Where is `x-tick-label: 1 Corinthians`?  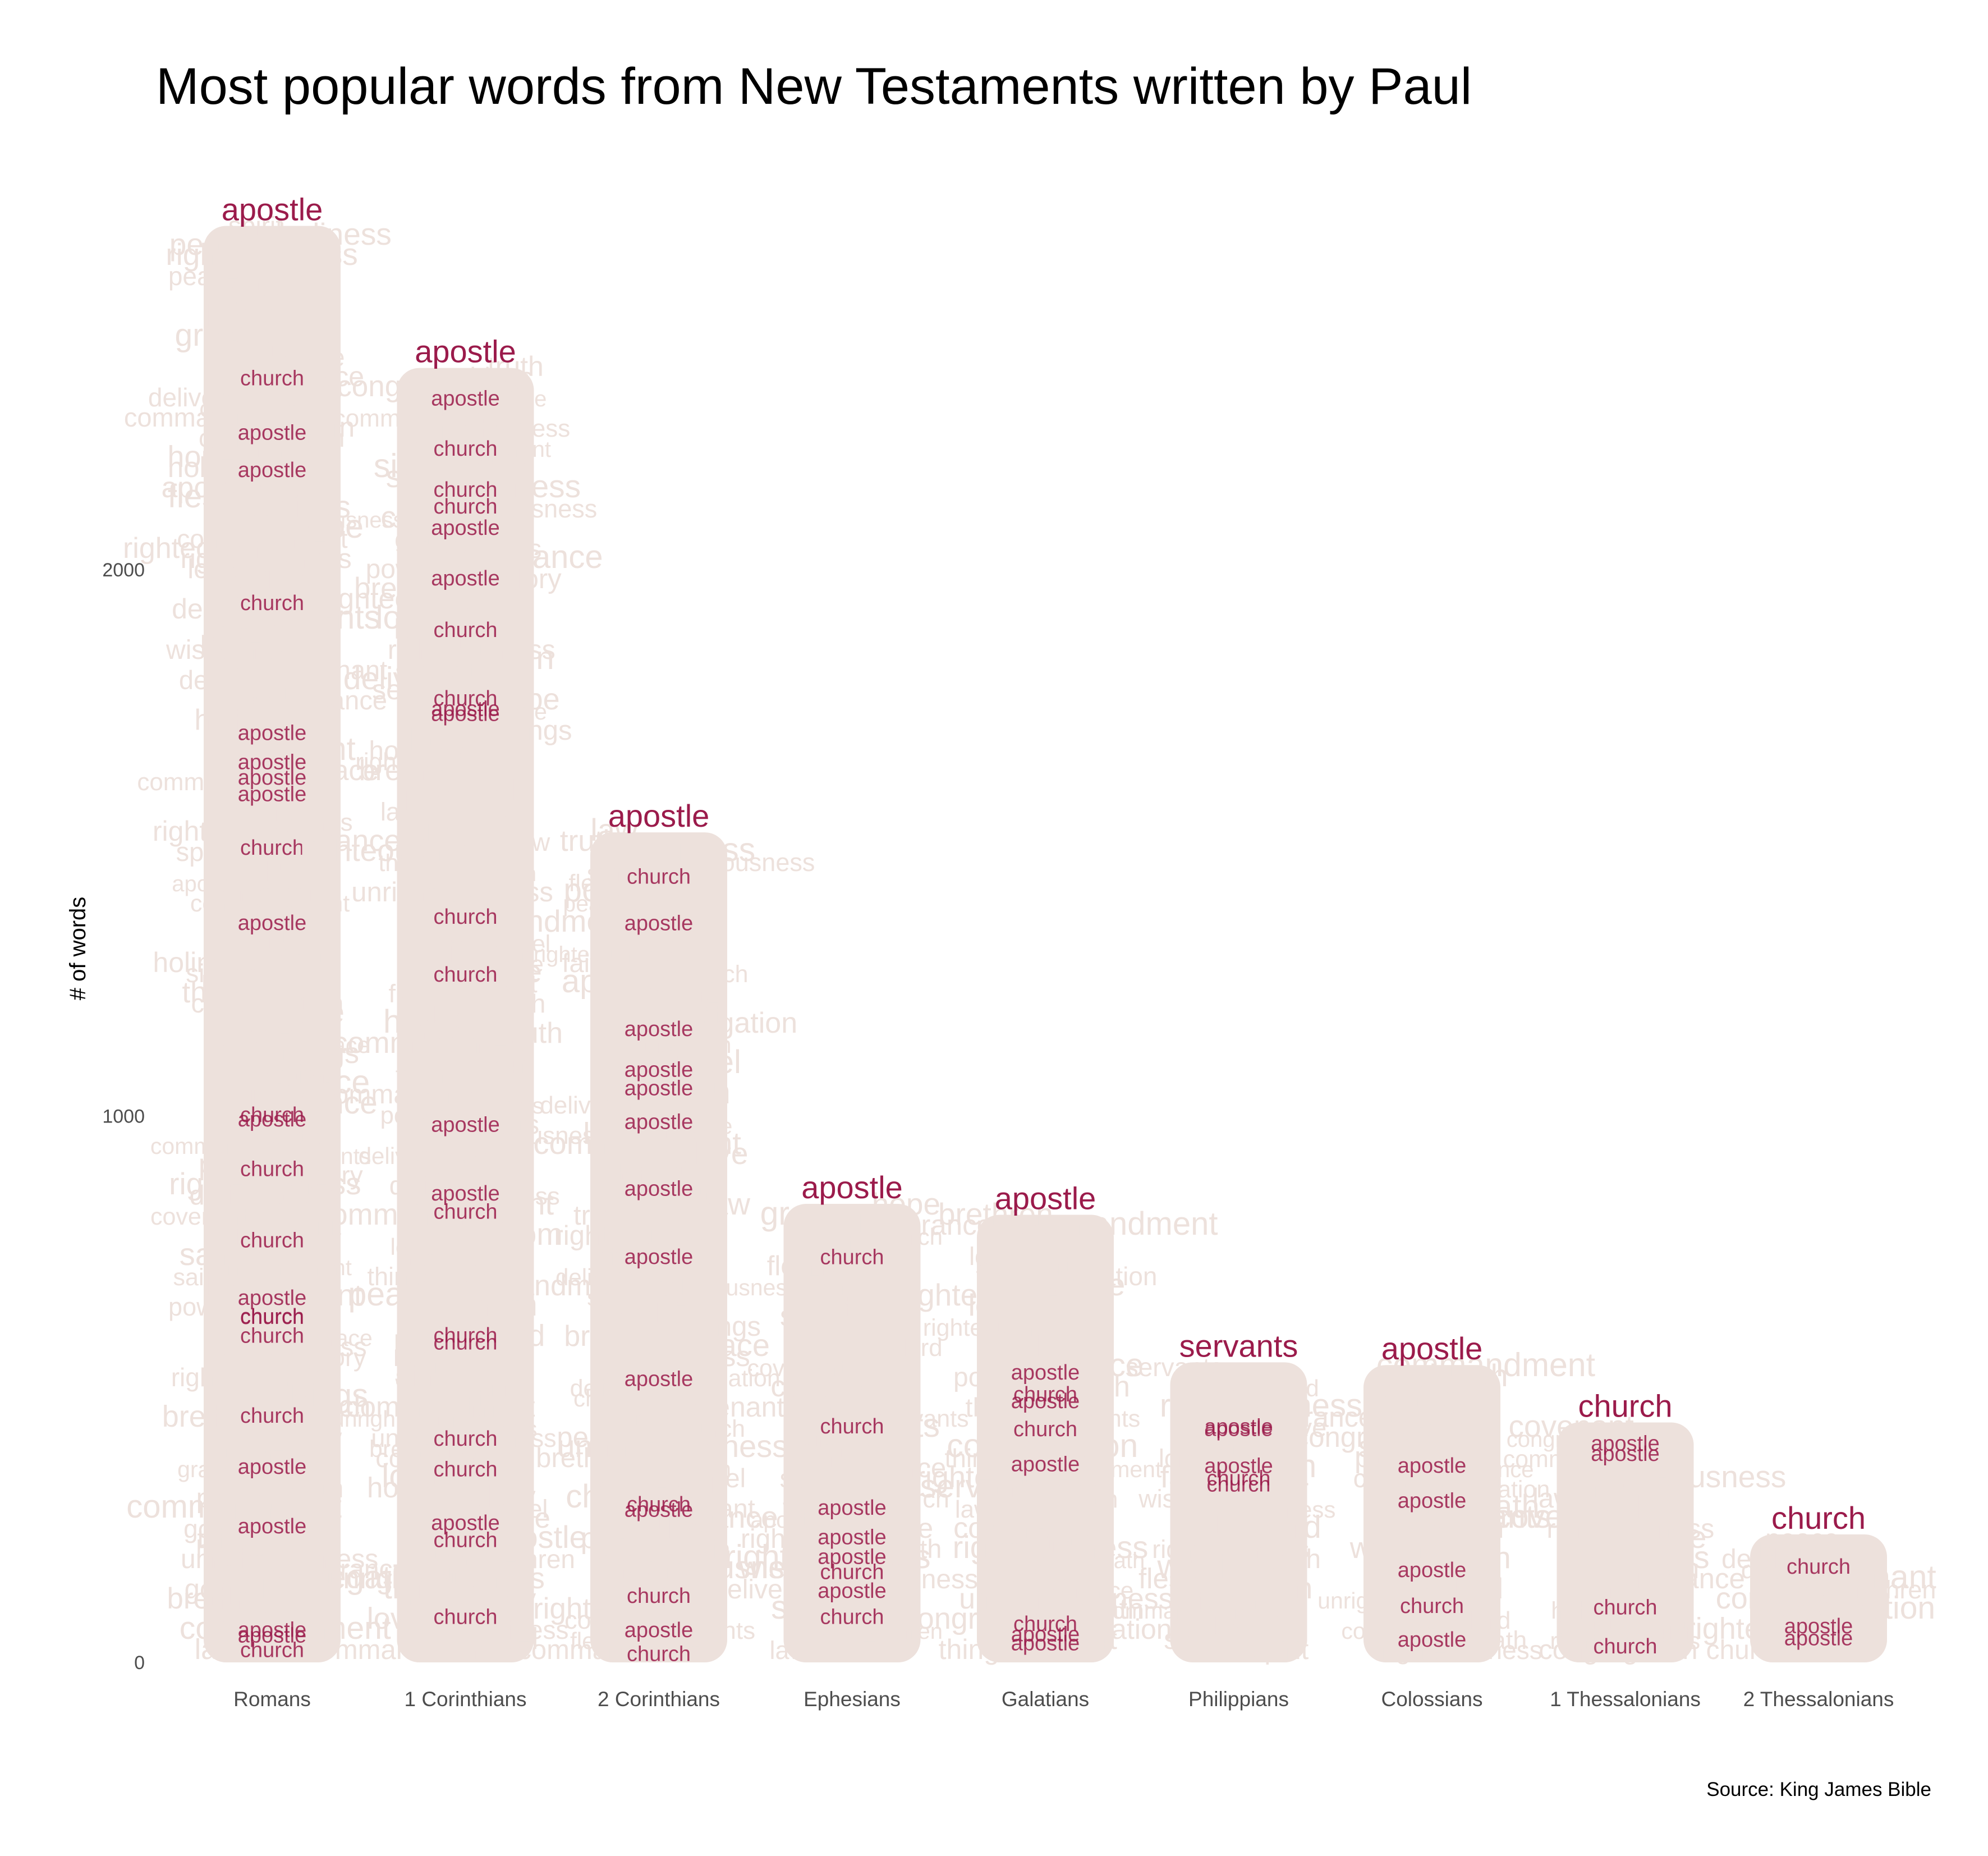
x-tick-label: 1 Corinthians is located at coordinates (465, 1699).